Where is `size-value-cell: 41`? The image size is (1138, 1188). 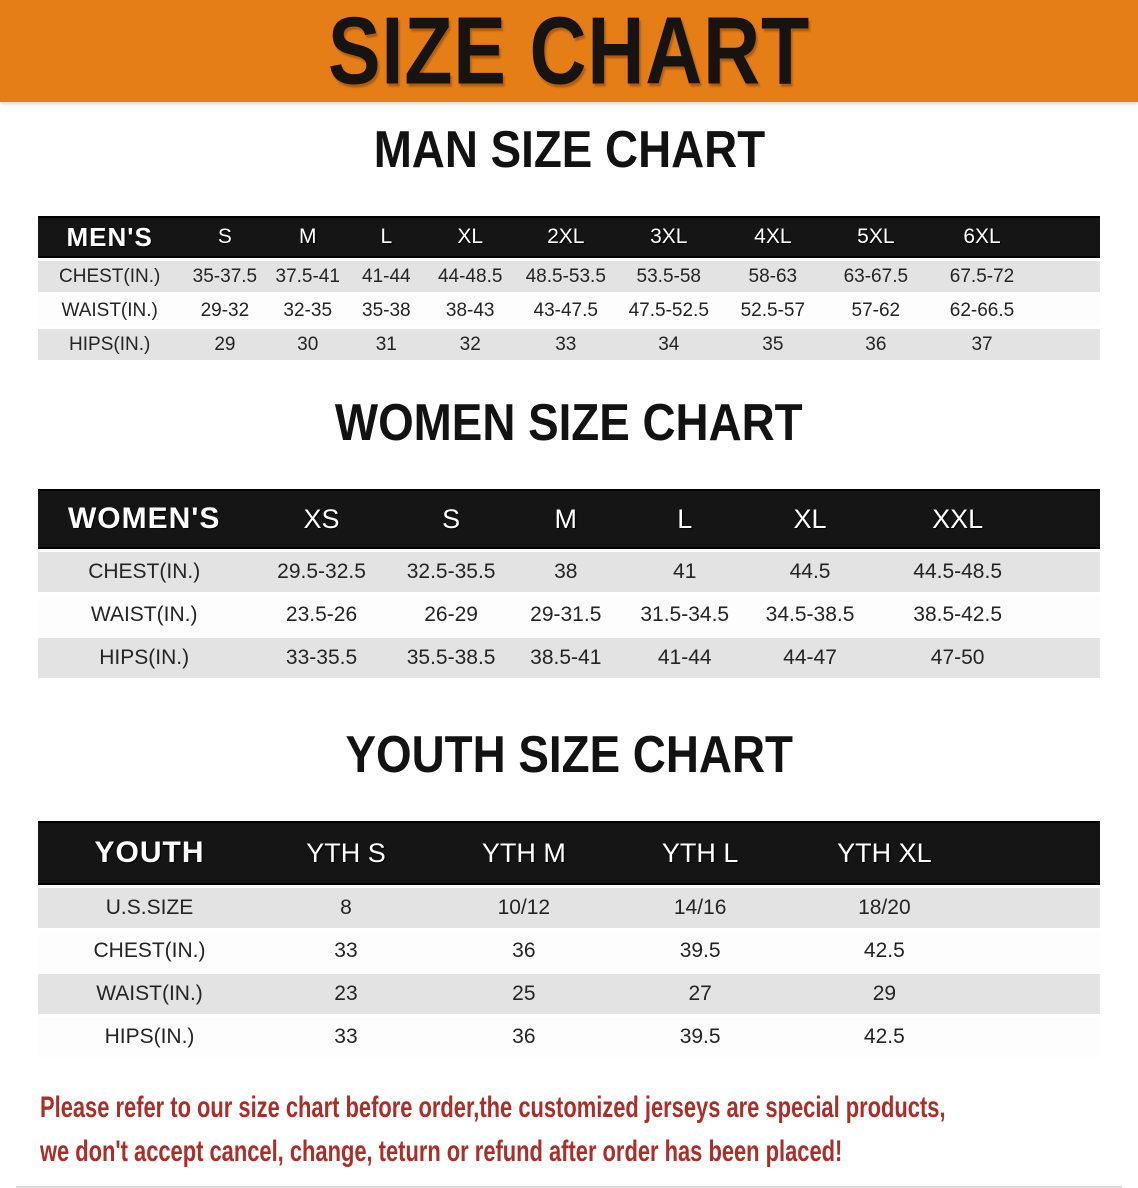 size-value-cell: 41 is located at coordinates (685, 572).